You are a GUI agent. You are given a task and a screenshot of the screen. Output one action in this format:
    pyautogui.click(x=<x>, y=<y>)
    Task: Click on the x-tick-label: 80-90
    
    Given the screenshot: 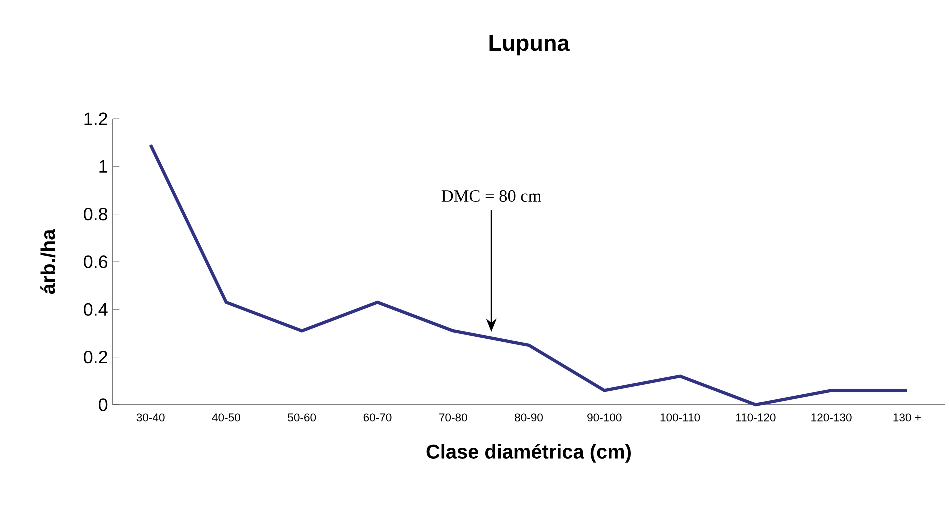 What is the action you would take?
    pyautogui.click(x=529, y=418)
    